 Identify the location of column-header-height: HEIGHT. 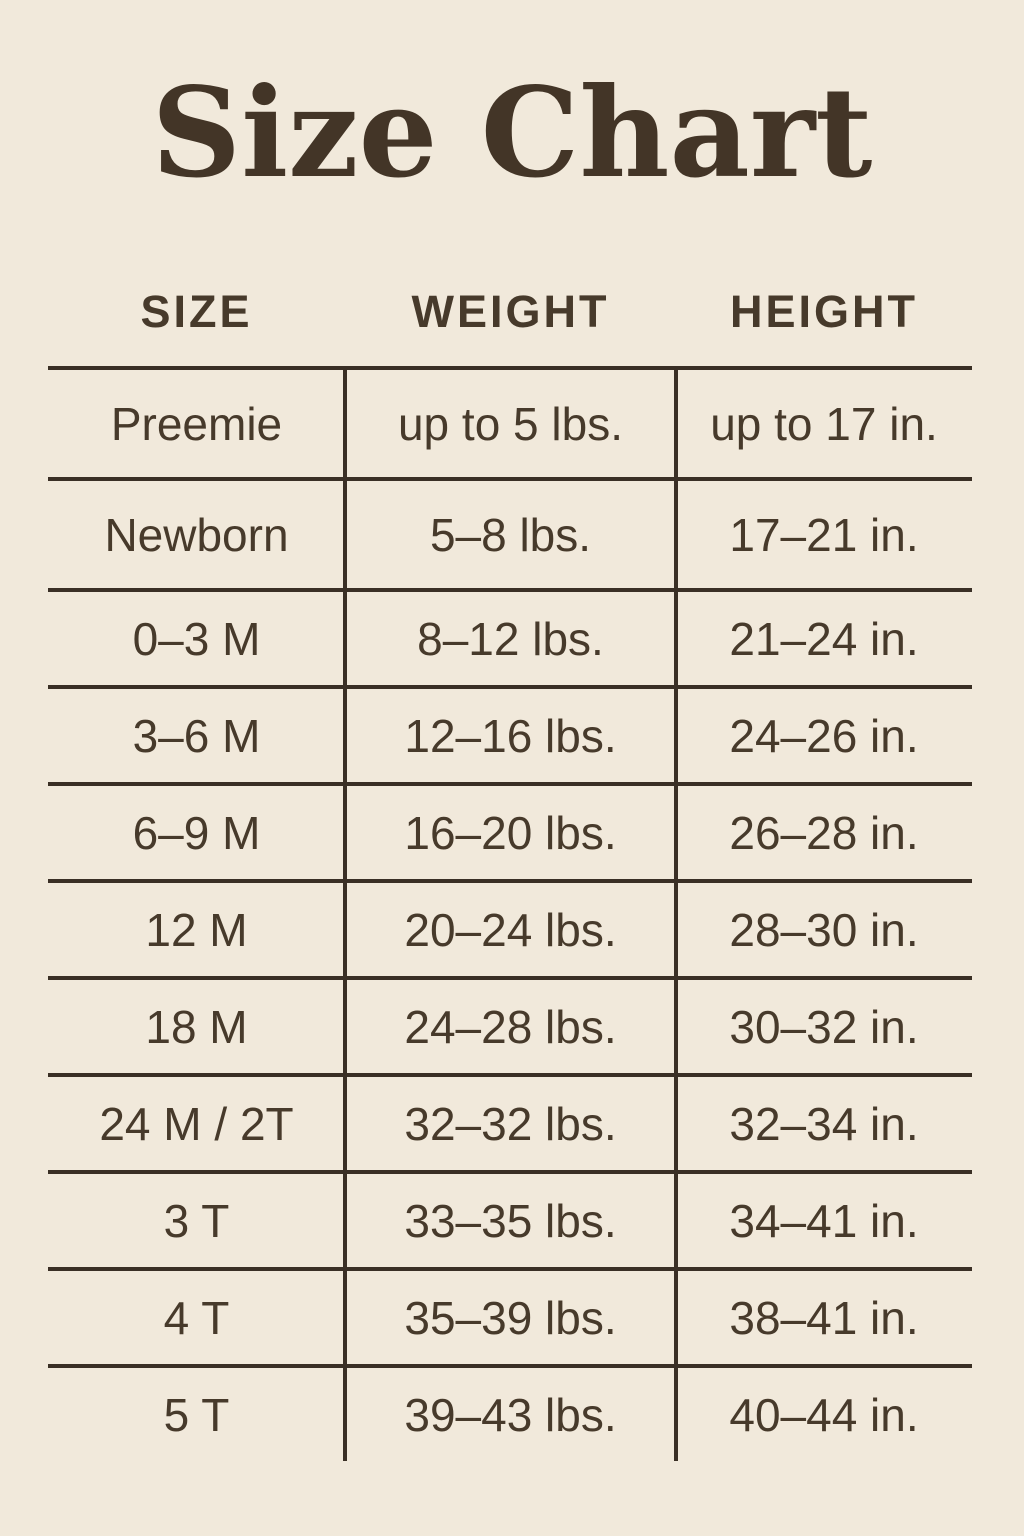
(823, 311).